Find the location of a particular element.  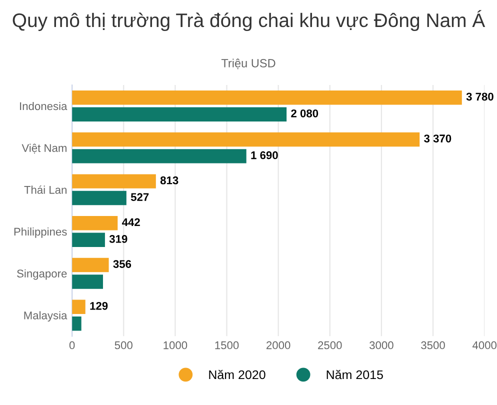

x-tick-label: 1500 is located at coordinates (227, 345).